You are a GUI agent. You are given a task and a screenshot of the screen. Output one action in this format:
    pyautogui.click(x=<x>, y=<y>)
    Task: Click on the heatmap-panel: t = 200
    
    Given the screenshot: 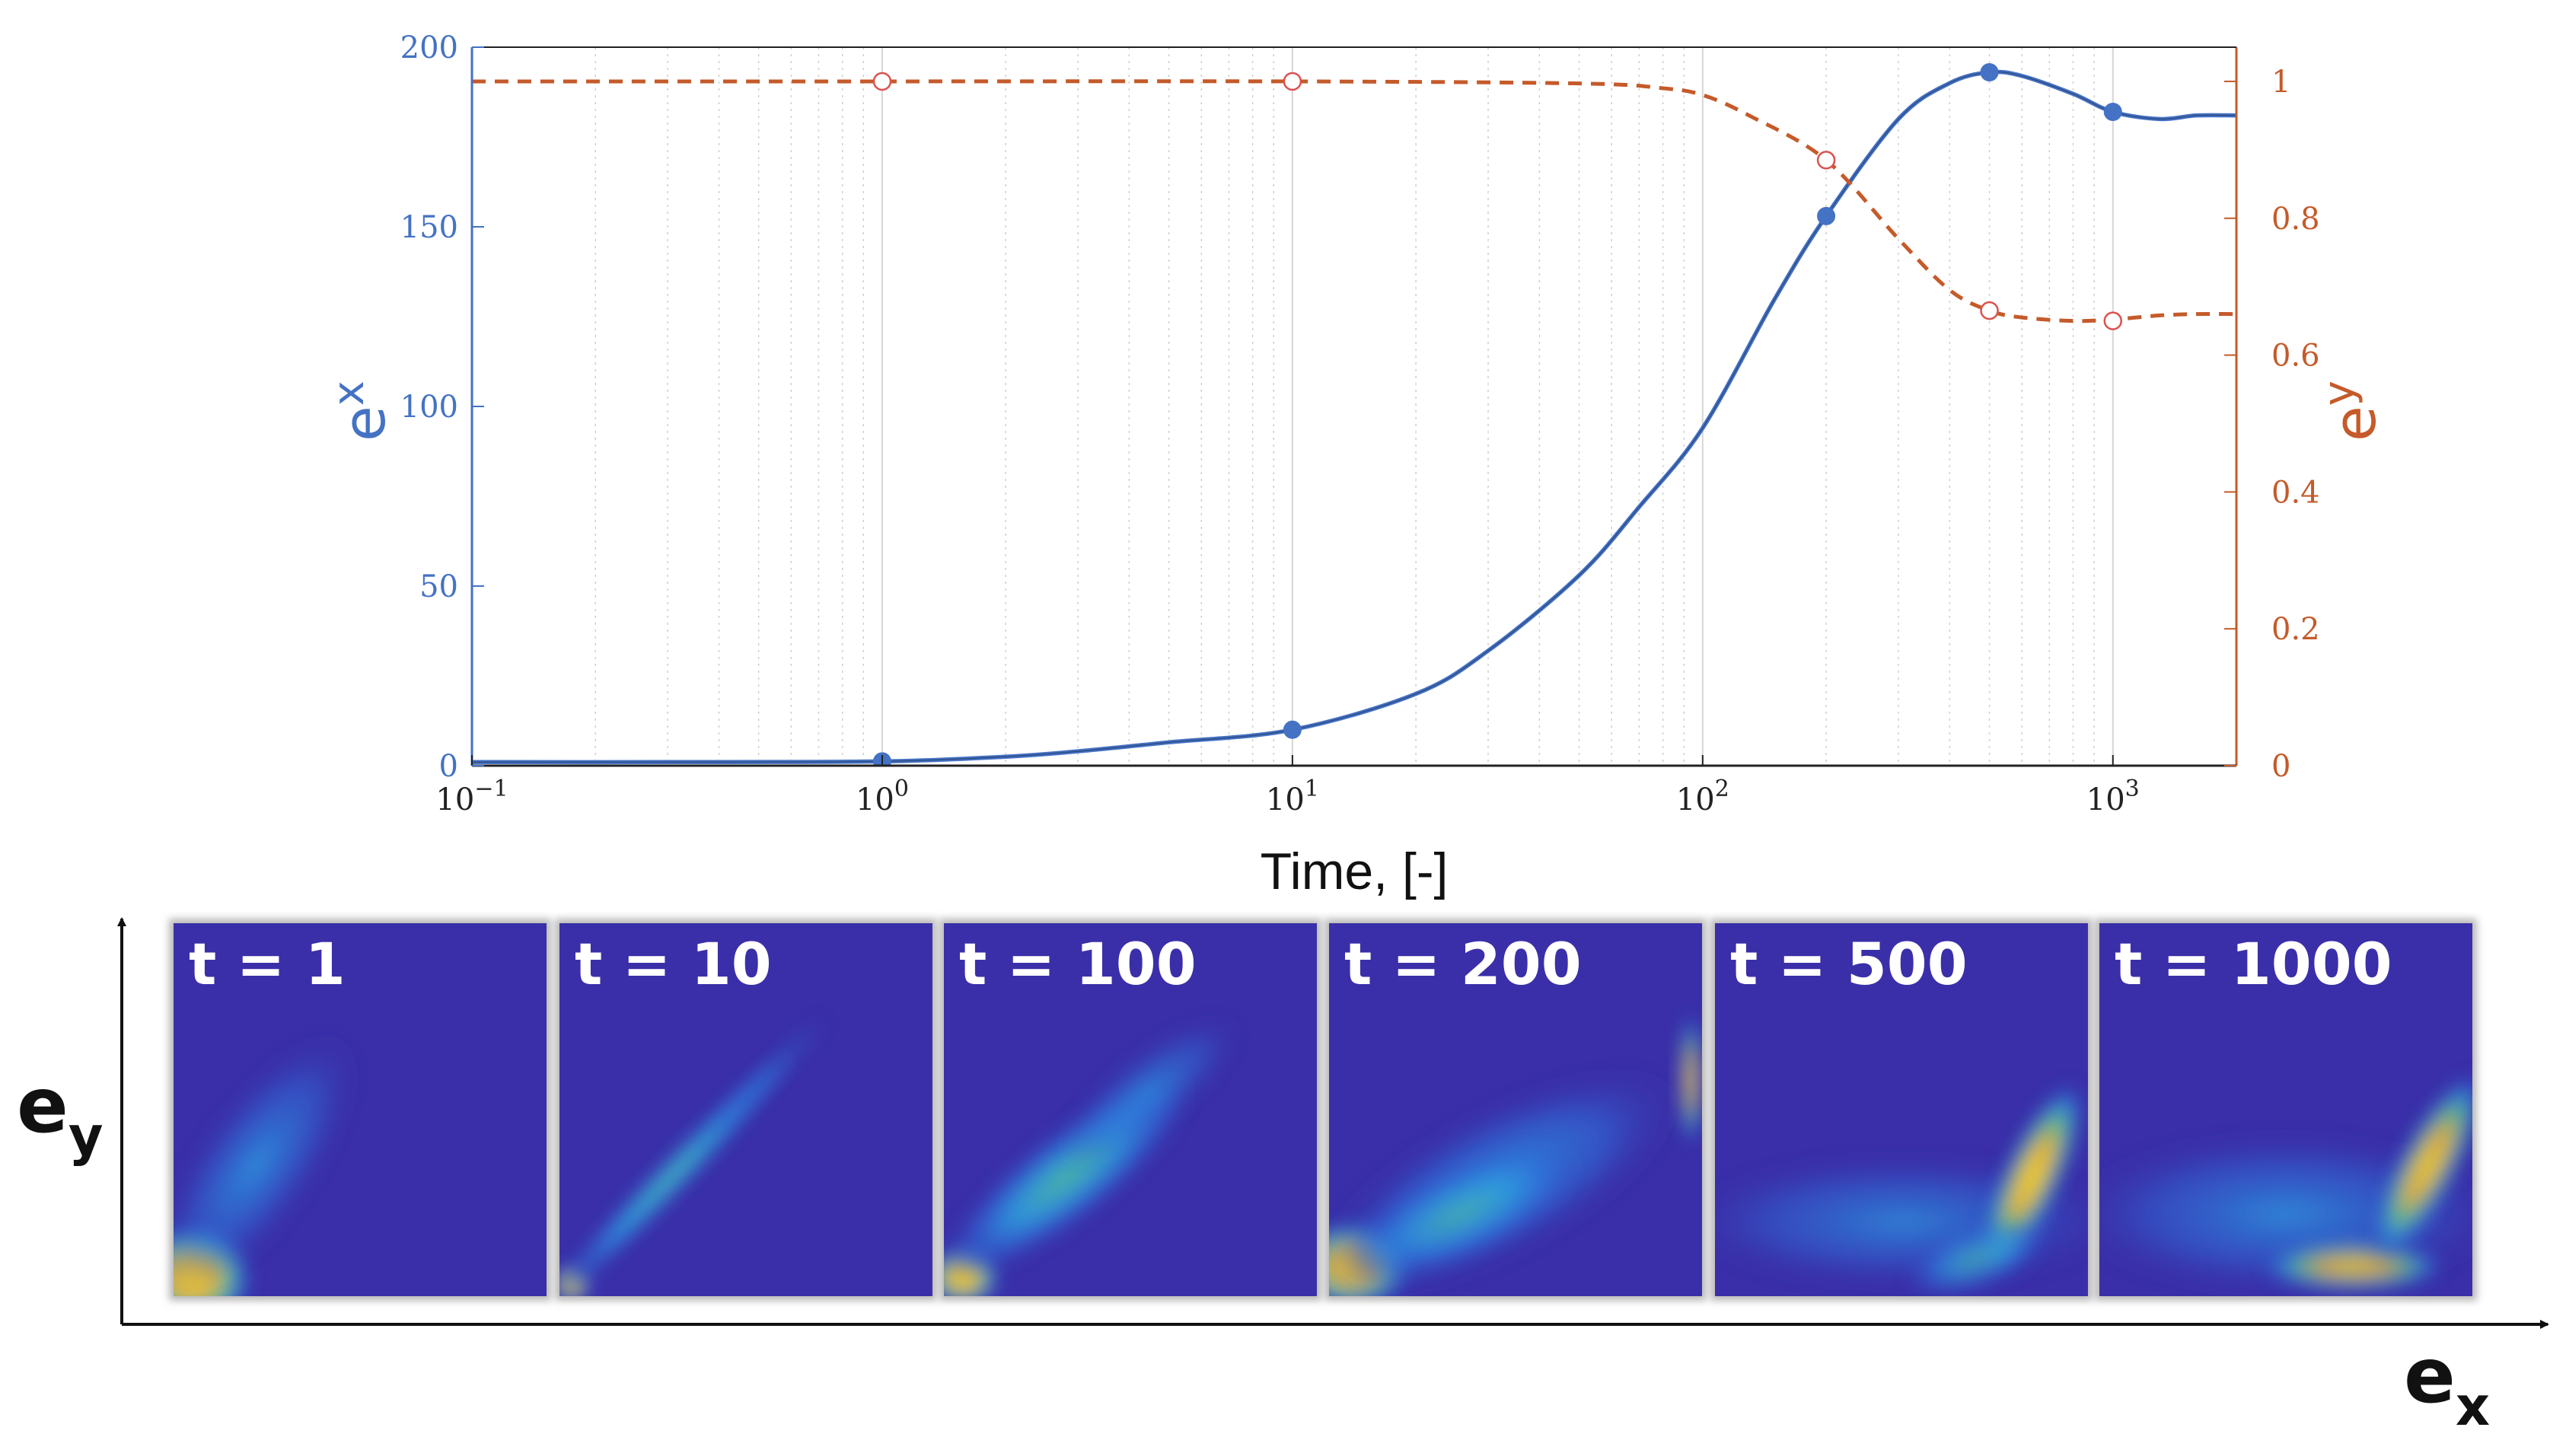 What is the action you would take?
    pyautogui.click(x=1515, y=1110)
    